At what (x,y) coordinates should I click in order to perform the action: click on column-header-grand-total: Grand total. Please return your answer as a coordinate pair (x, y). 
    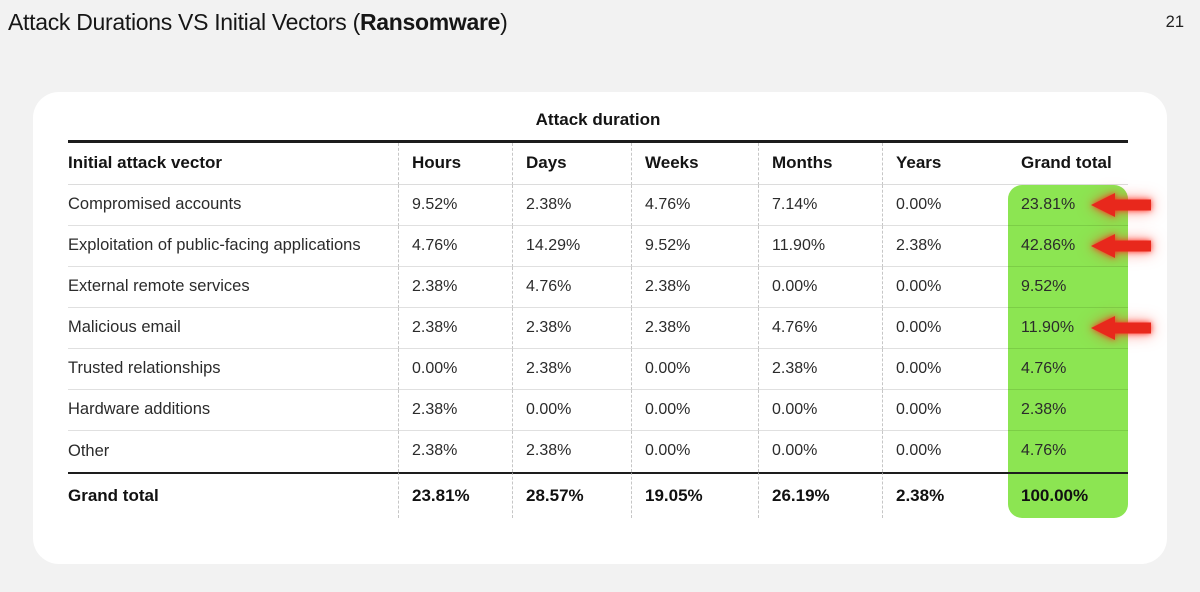
    Looking at the image, I should click on (1068, 164).